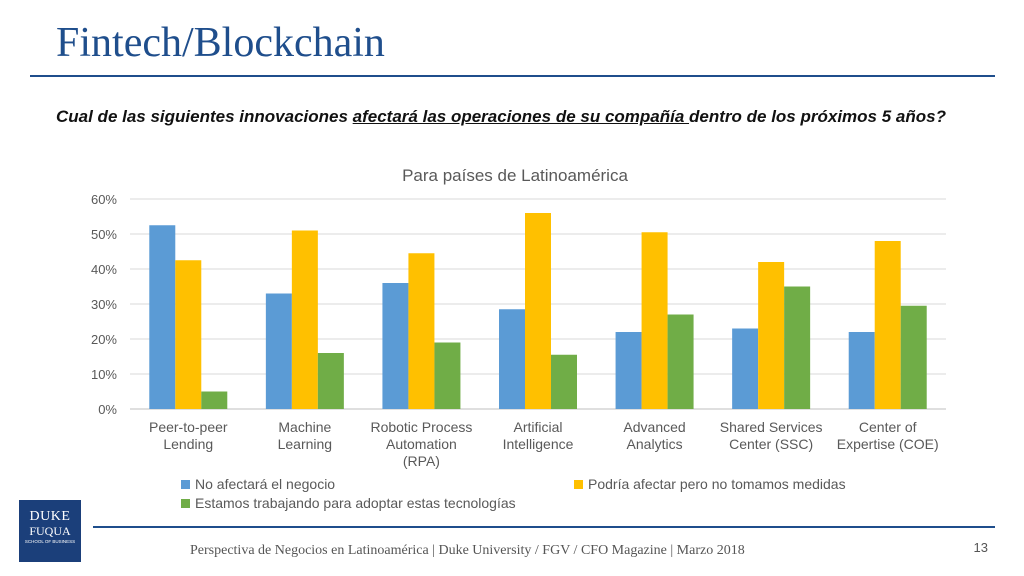 The height and width of the screenshot is (576, 1024). Describe the element at coordinates (107, 409) in the screenshot. I see `y-tick-label: 0%` at that location.